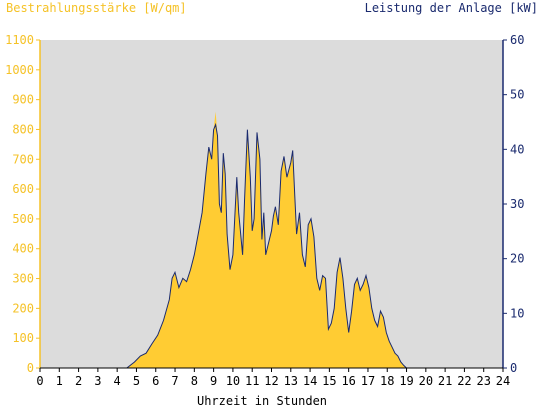 This screenshot has width=544, height=408. What do you see at coordinates (517, 95) in the screenshot?
I see `right-tick-label: 50` at bounding box center [517, 95].